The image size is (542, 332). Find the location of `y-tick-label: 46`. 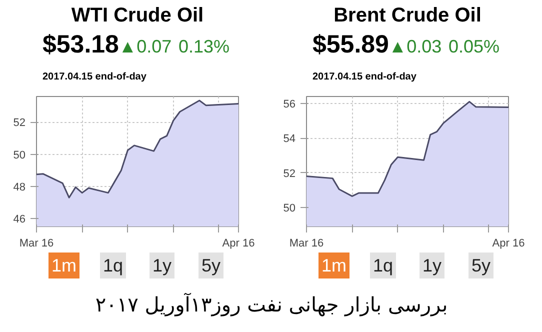

y-tick-label: 46 is located at coordinates (19, 219).